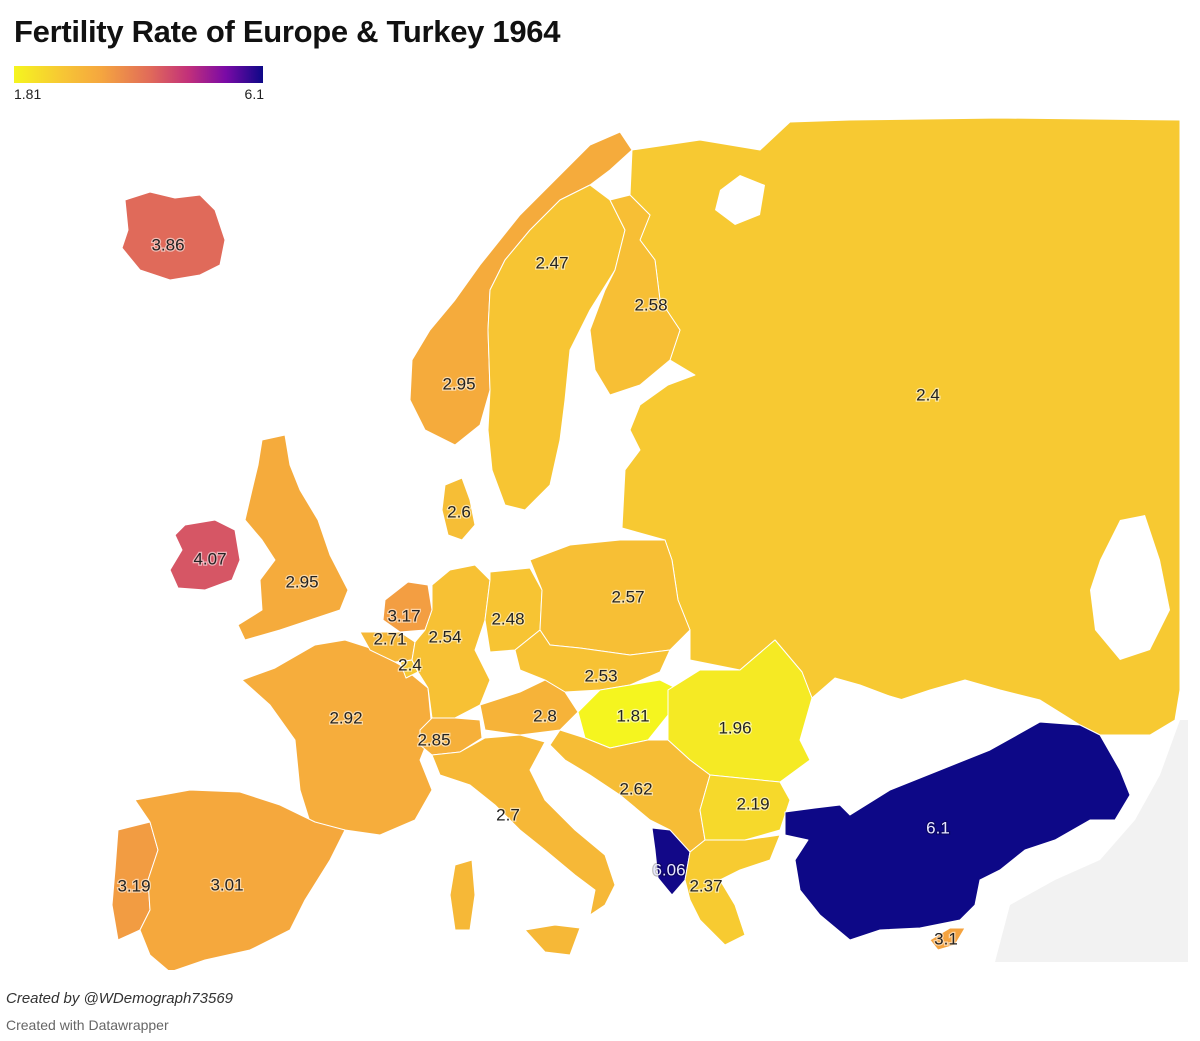 The height and width of the screenshot is (1041, 1200). What do you see at coordinates (337, 737) in the screenshot?
I see `region-france` at bounding box center [337, 737].